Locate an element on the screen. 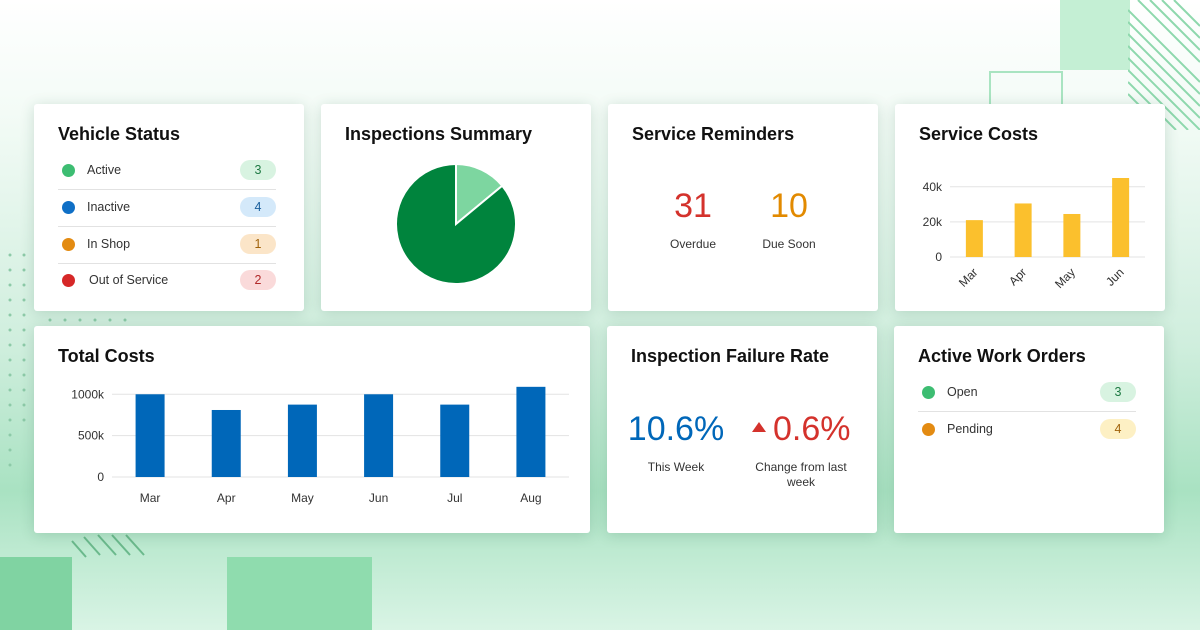 This screenshot has height=630, width=1200. overdue-count: 31 is located at coordinates (693, 206).